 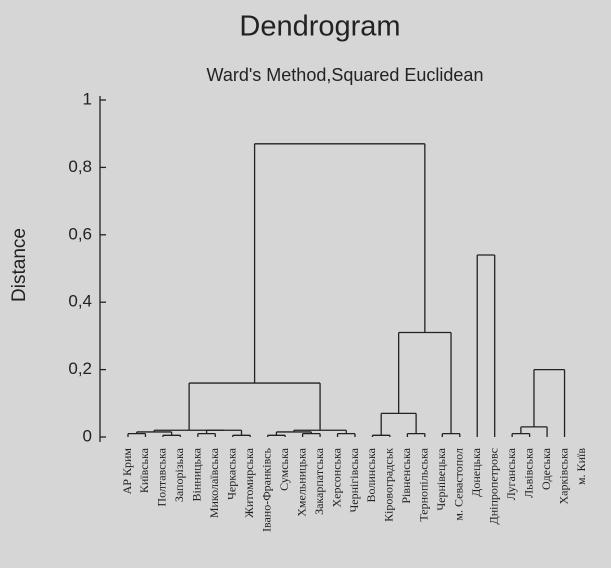 I want to click on leaf-label: Рівненська, so click(x=406, y=475).